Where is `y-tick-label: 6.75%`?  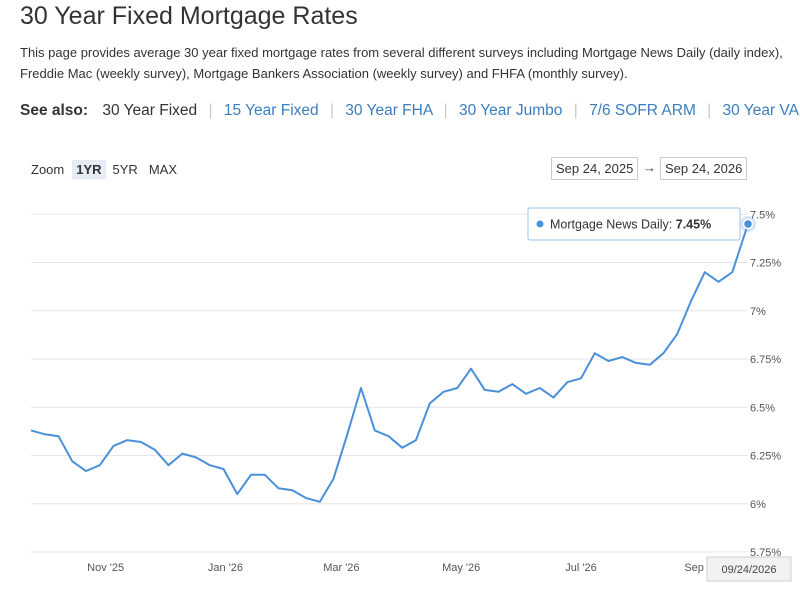
y-tick-label: 6.75% is located at coordinates (765, 360).